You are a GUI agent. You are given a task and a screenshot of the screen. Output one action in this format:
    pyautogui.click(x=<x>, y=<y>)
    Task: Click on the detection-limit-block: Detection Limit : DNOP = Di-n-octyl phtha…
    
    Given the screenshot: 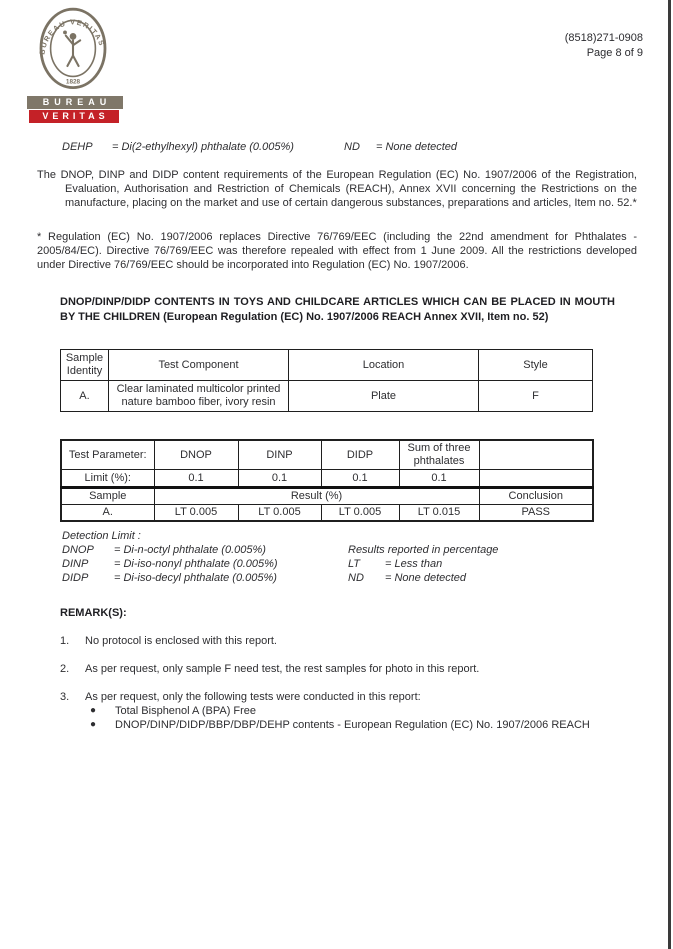 What is the action you would take?
    pyautogui.click(x=342, y=557)
    